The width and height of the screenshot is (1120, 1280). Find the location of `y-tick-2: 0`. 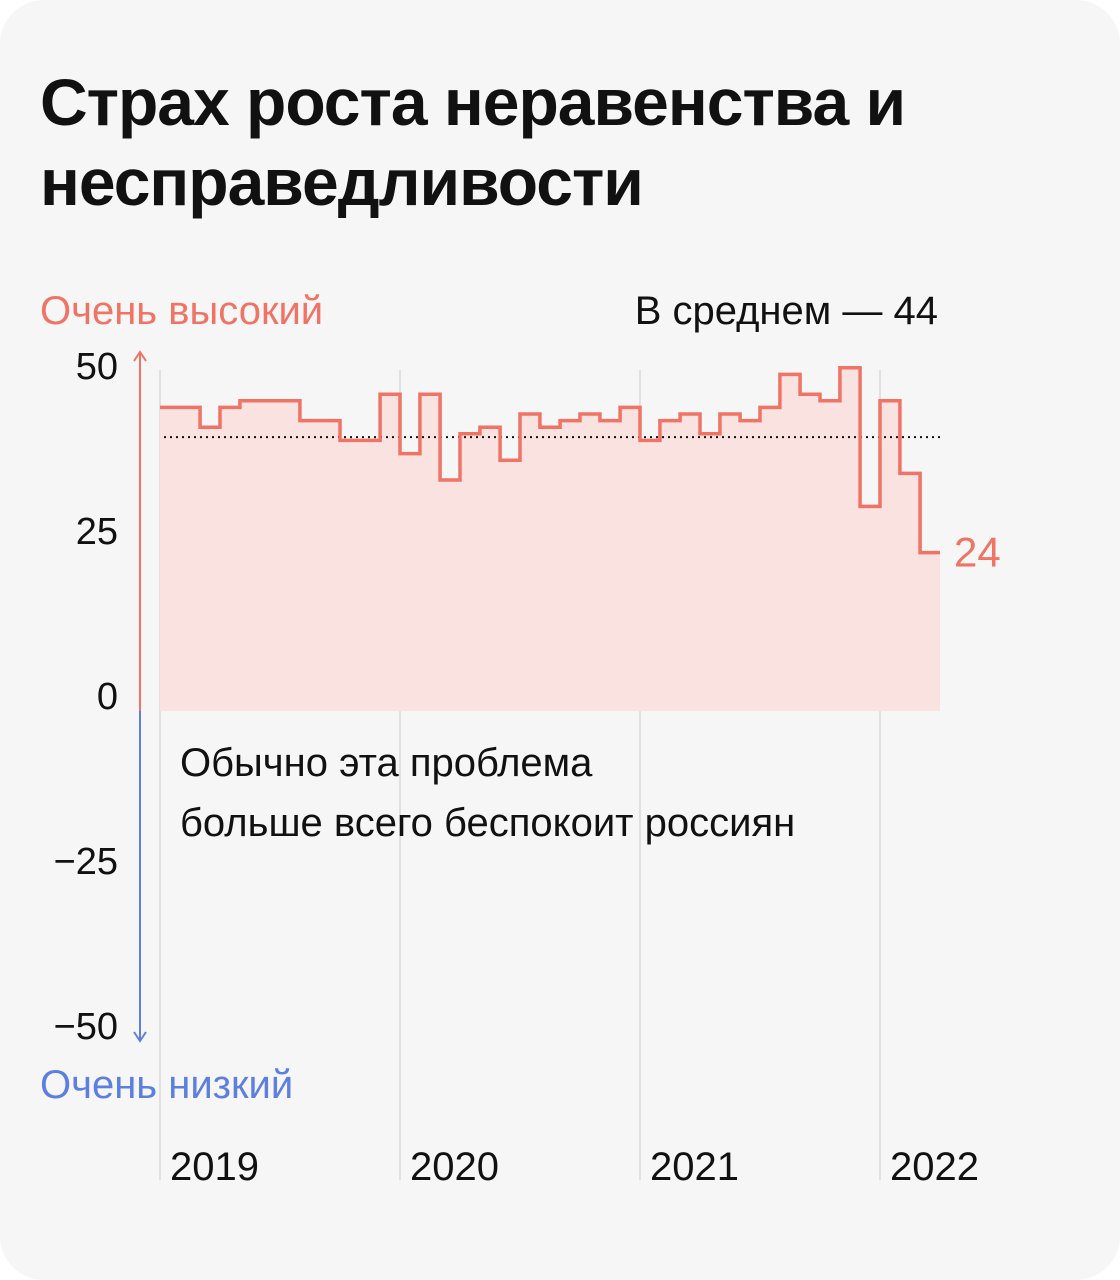

y-tick-2: 0 is located at coordinates (107, 697).